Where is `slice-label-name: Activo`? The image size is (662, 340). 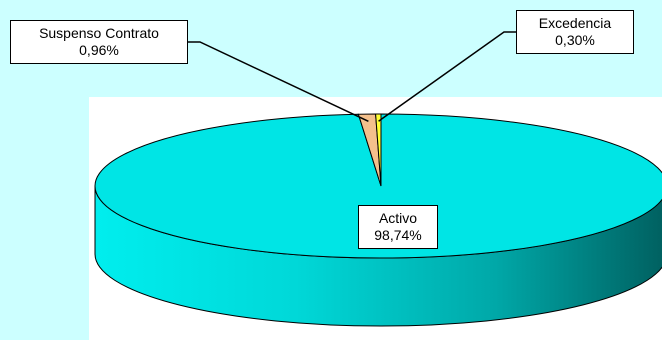
slice-label-name: Activo is located at coordinates (398, 218).